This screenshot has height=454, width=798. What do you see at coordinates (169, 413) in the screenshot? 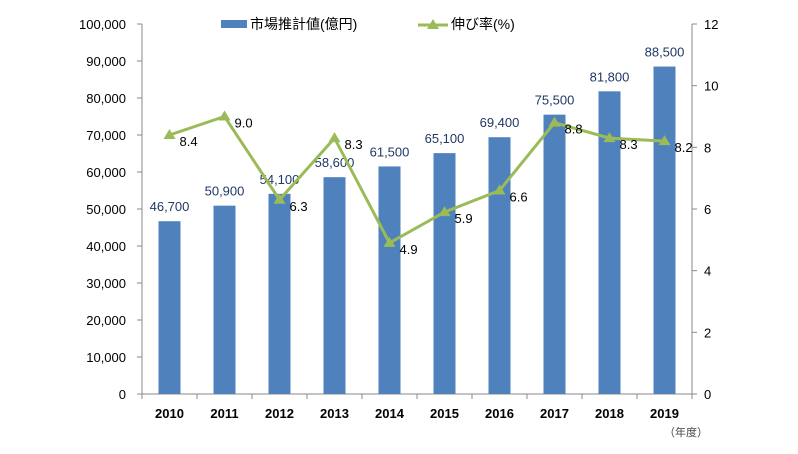
I see `x-tick-label: 2010` at bounding box center [169, 413].